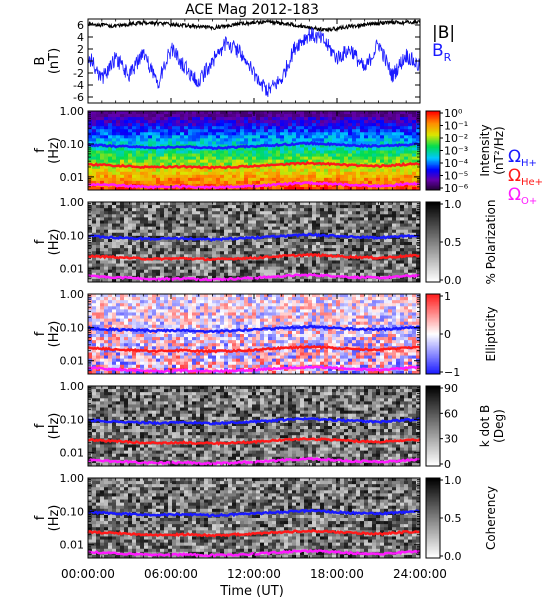  I want to click on colorbar-tick-label: −1, so click(452, 372).